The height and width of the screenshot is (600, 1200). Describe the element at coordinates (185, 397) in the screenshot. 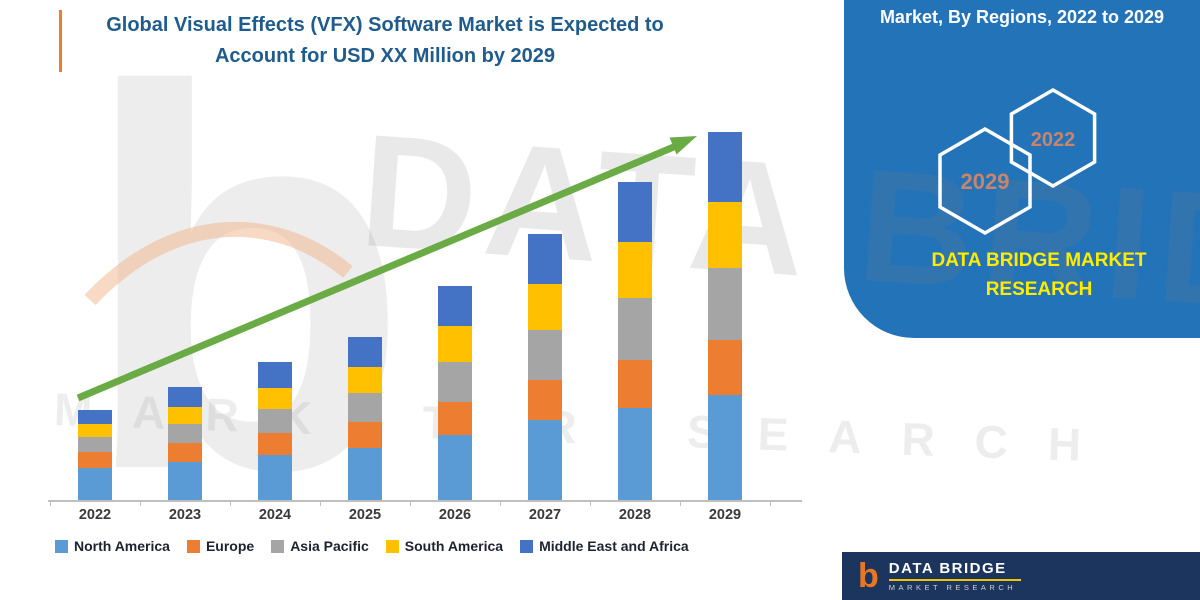

I see `bar-segment-middle-east-and-africa-2023` at that location.